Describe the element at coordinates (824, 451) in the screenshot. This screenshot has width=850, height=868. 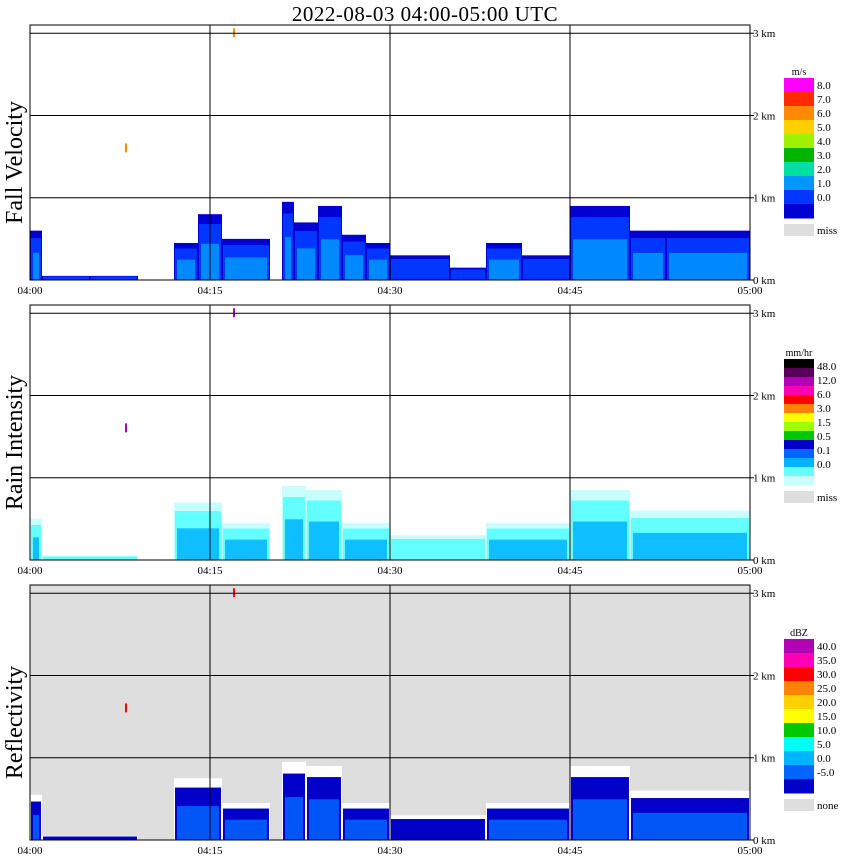
I see `legend-label: 0.1` at that location.